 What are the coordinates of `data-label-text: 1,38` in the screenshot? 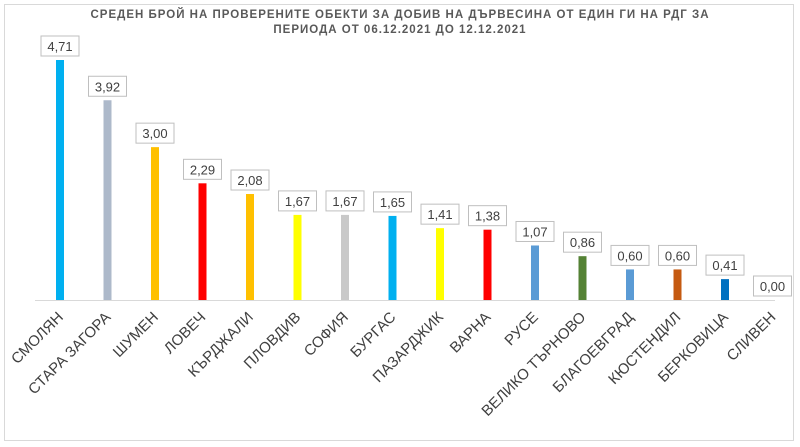 It's located at (487, 216).